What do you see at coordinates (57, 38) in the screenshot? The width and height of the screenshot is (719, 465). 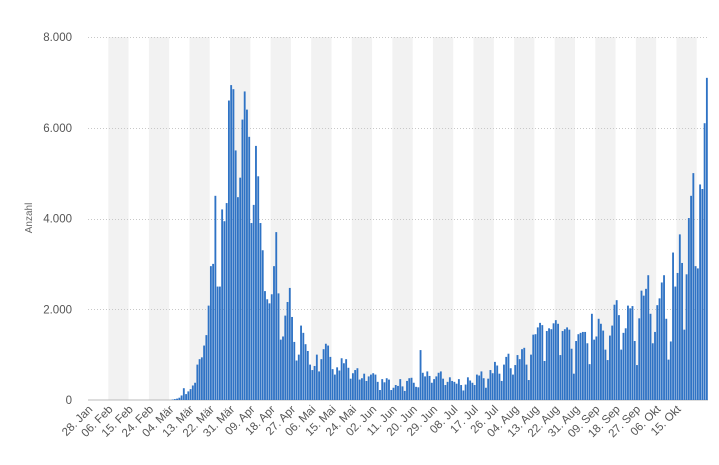 I see `y-tick-label: 8.000` at bounding box center [57, 38].